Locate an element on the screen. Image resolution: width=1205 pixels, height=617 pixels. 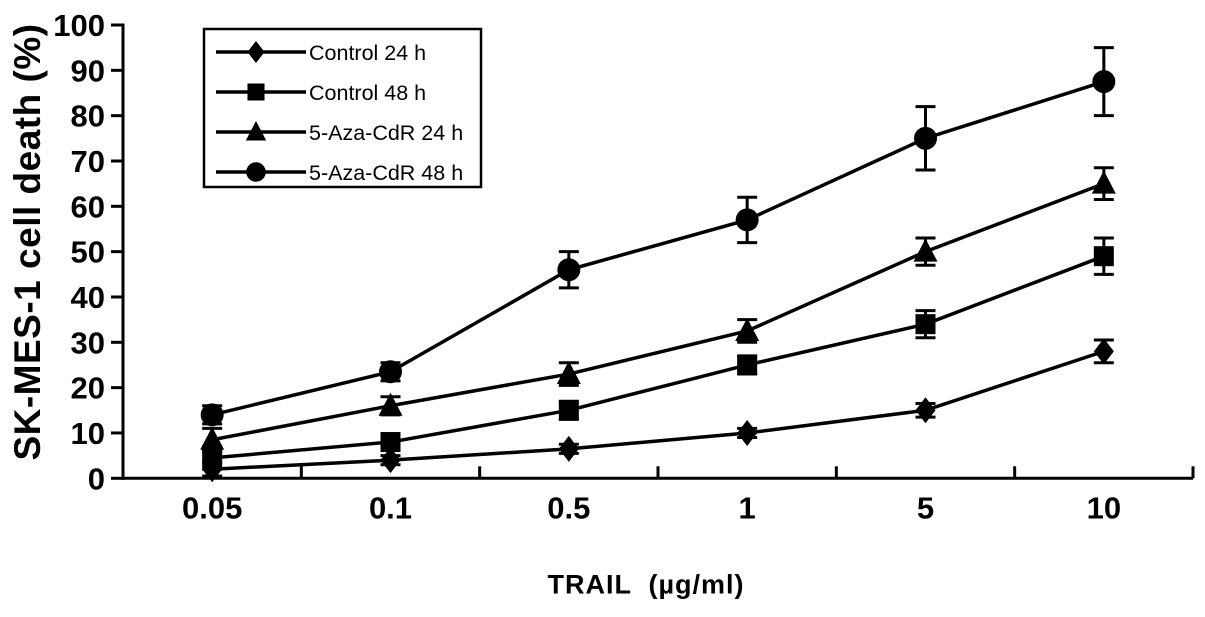
y-tick-label: 50 is located at coordinates (88, 252).